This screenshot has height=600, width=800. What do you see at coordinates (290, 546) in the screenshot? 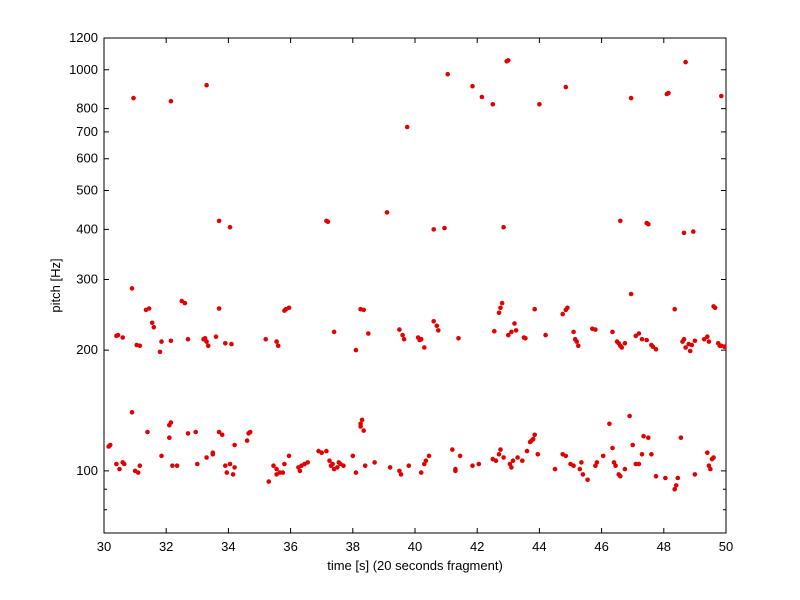
I see `x-tick-label: 36` at bounding box center [290, 546].